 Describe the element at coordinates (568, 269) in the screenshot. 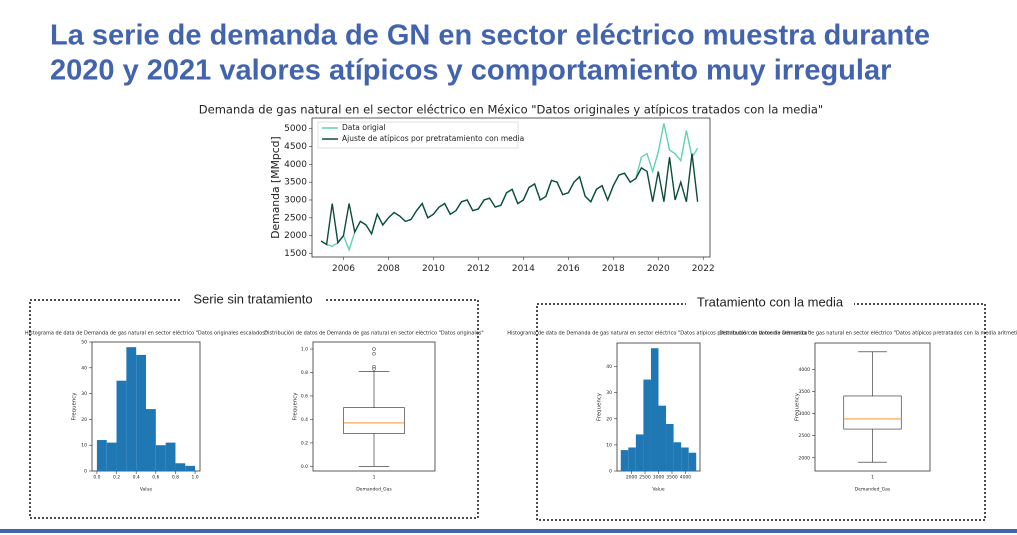

I see `x-tick-label: 2016` at that location.